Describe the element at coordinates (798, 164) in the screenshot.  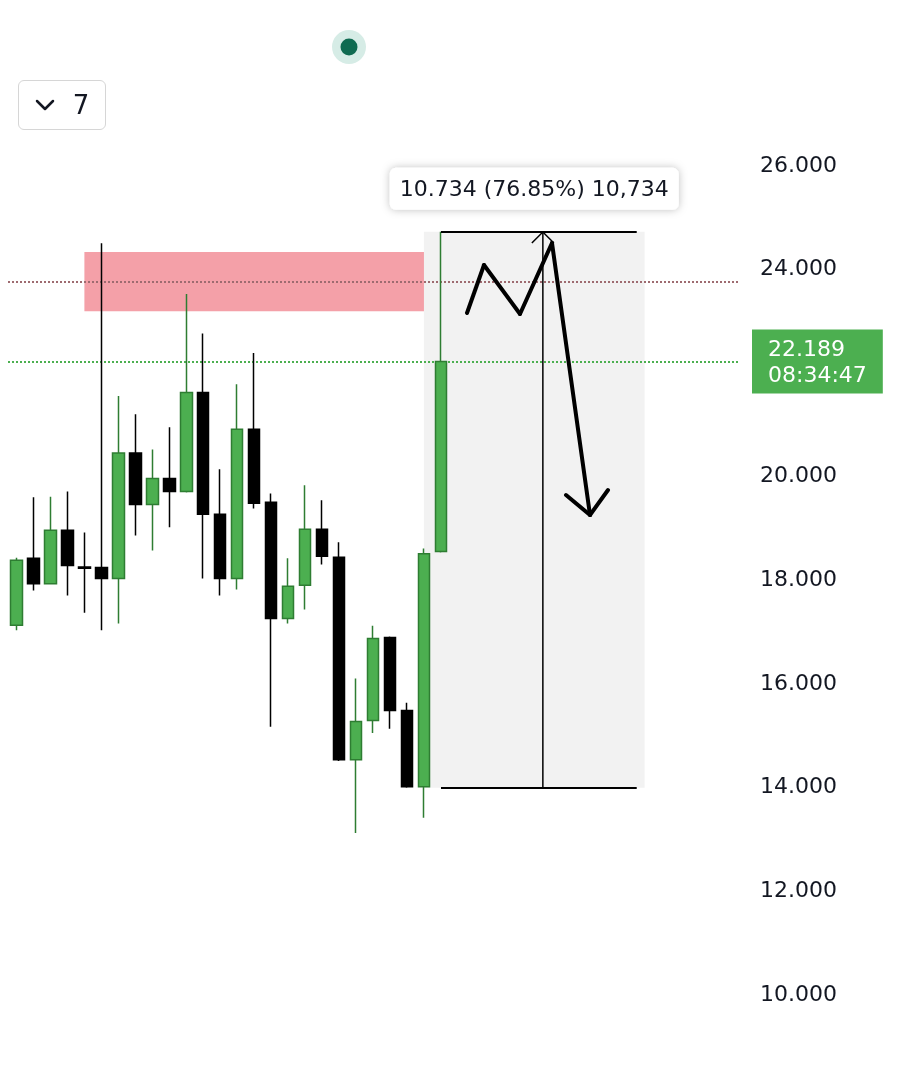
I see `y-tick-label: 26.000` at that location.